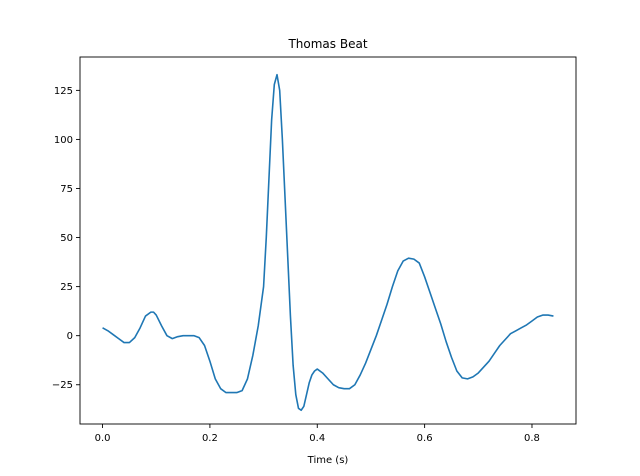 The image size is (640, 476). Describe the element at coordinates (66, 287) in the screenshot. I see `y-tick-label: 25` at that location.